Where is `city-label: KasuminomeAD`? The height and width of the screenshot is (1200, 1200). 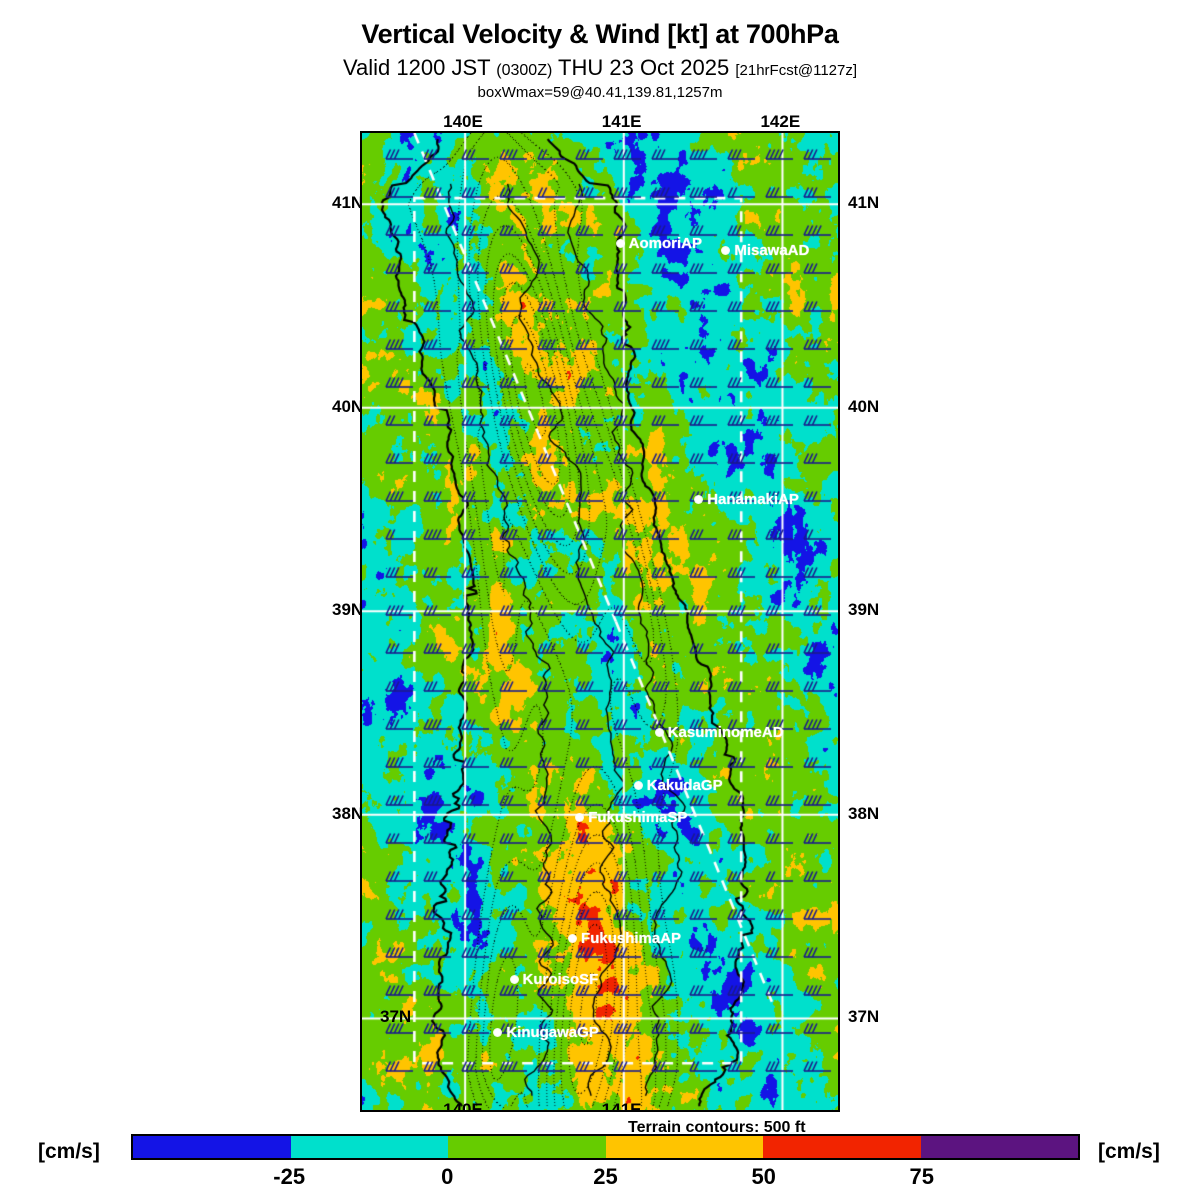 city-label: KasuminomeAD is located at coordinates (725, 732).